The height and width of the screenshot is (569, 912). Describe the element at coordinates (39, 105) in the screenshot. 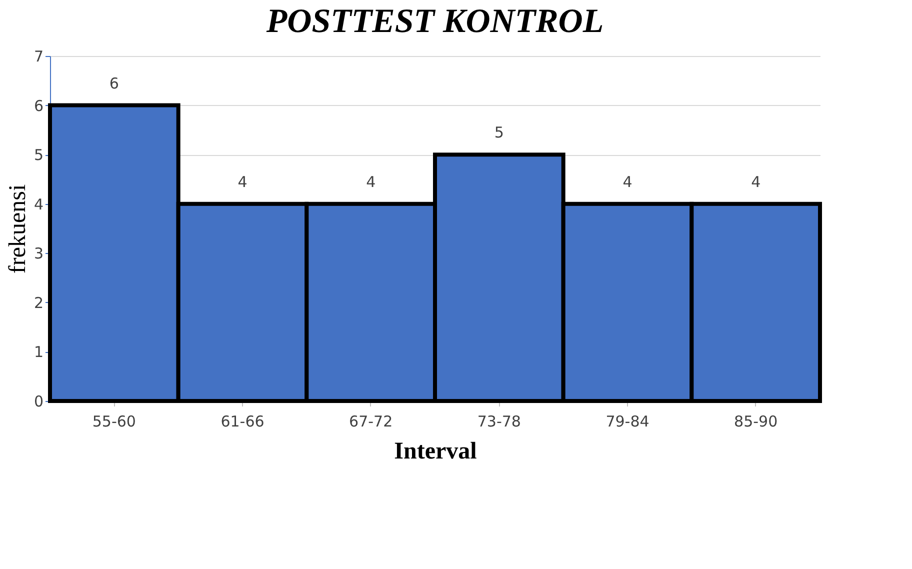

I see `y-tick-label: 6` at that location.